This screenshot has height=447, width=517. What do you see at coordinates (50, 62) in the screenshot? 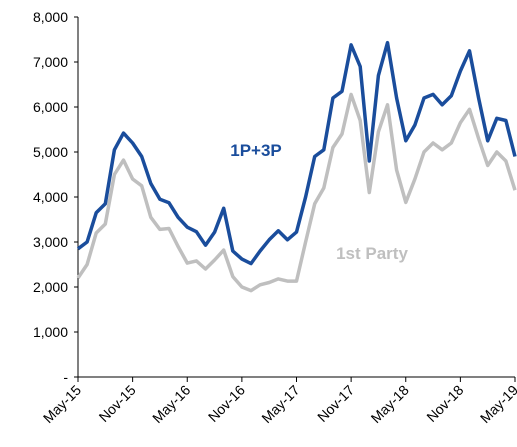
I see `y-tick-label: 7,000` at bounding box center [50, 62].